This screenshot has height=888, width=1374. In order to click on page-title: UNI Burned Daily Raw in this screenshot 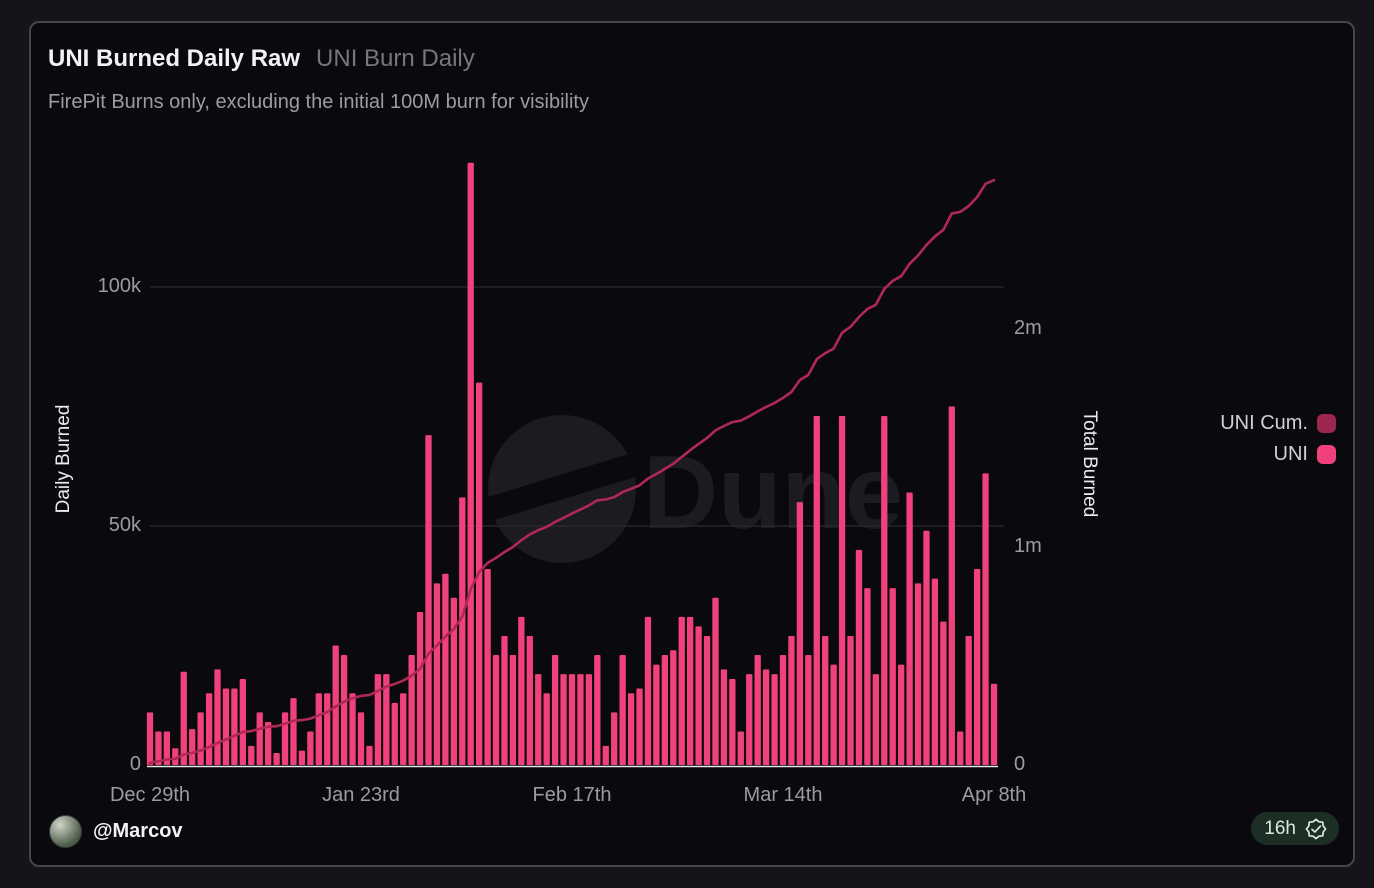, I will do `click(174, 58)`.